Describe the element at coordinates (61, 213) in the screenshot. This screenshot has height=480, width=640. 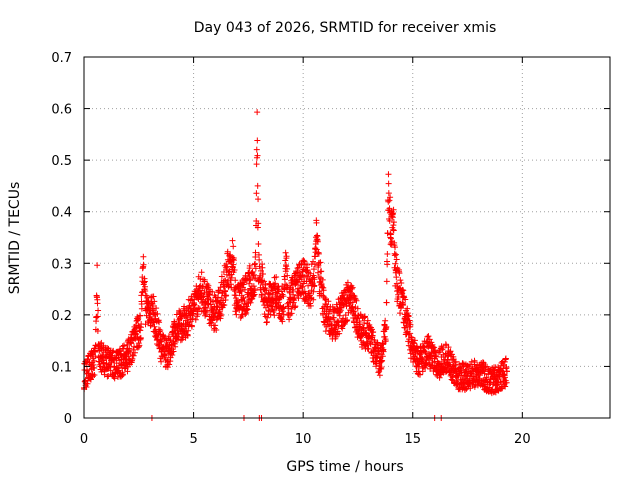
I see `y-tick-label: 0.4` at that location.